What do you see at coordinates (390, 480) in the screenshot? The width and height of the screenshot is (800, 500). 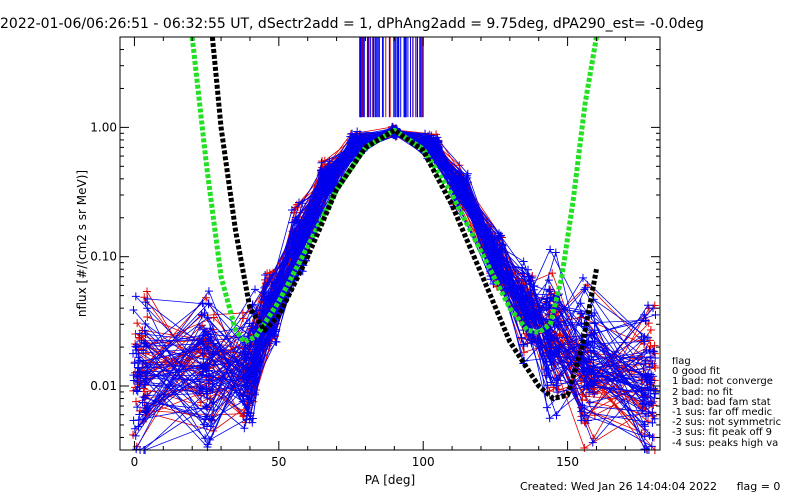 I see `x-axis-label: PA [deg]` at bounding box center [390, 480].